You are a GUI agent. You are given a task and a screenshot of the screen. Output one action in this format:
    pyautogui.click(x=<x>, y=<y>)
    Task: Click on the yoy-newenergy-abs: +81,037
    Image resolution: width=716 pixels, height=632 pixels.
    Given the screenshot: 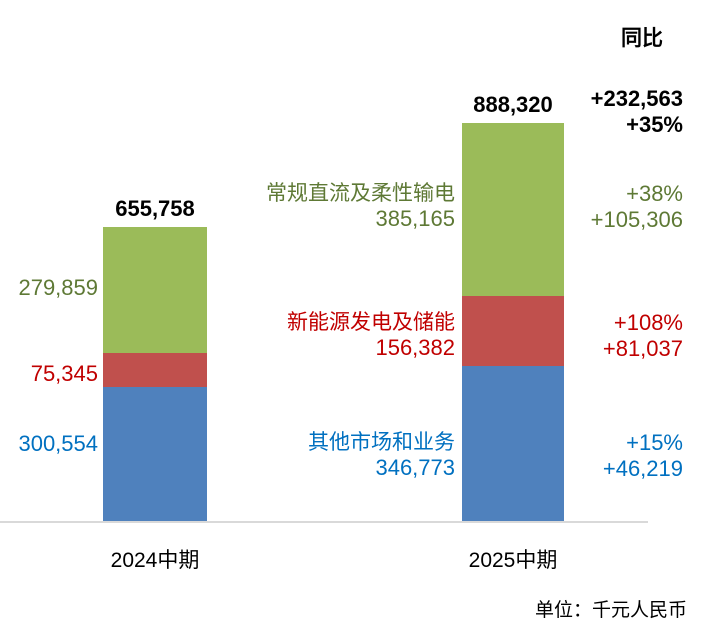 What is the action you would take?
    pyautogui.click(x=642, y=348)
    